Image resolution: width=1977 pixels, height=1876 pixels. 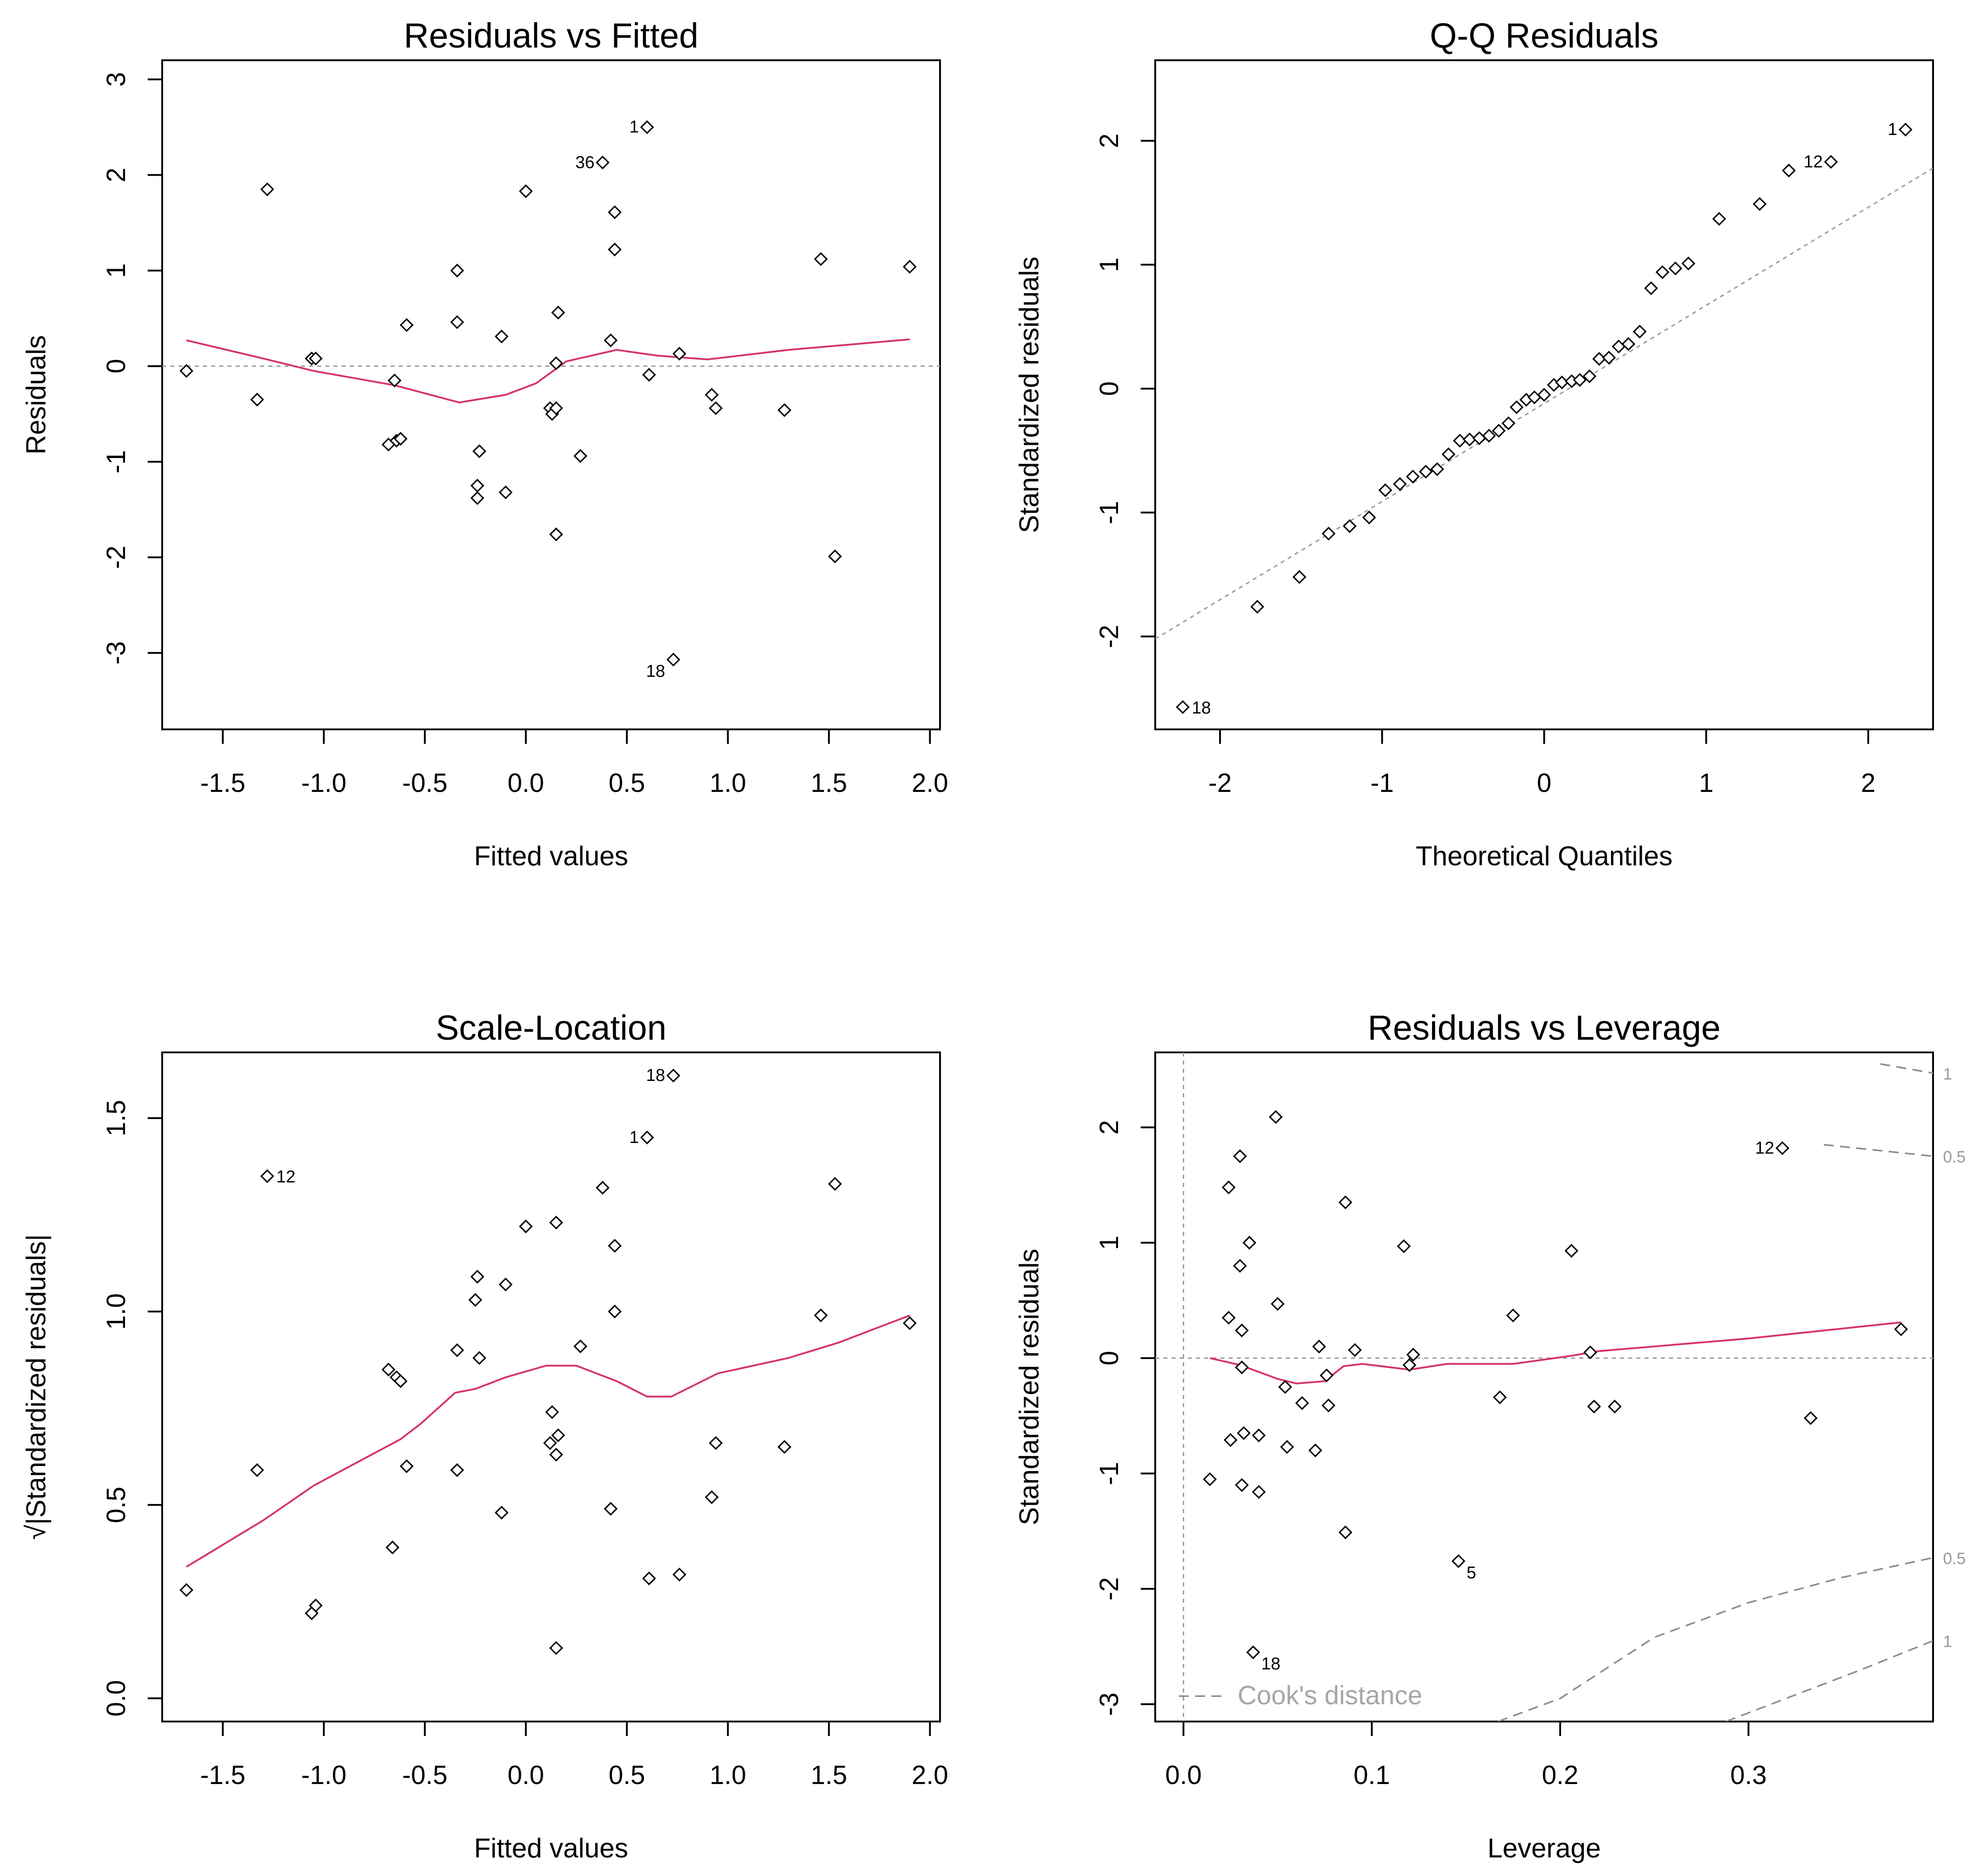 What do you see at coordinates (1029, 394) in the screenshot?
I see `y-axis-label: Standardized residuals` at bounding box center [1029, 394].